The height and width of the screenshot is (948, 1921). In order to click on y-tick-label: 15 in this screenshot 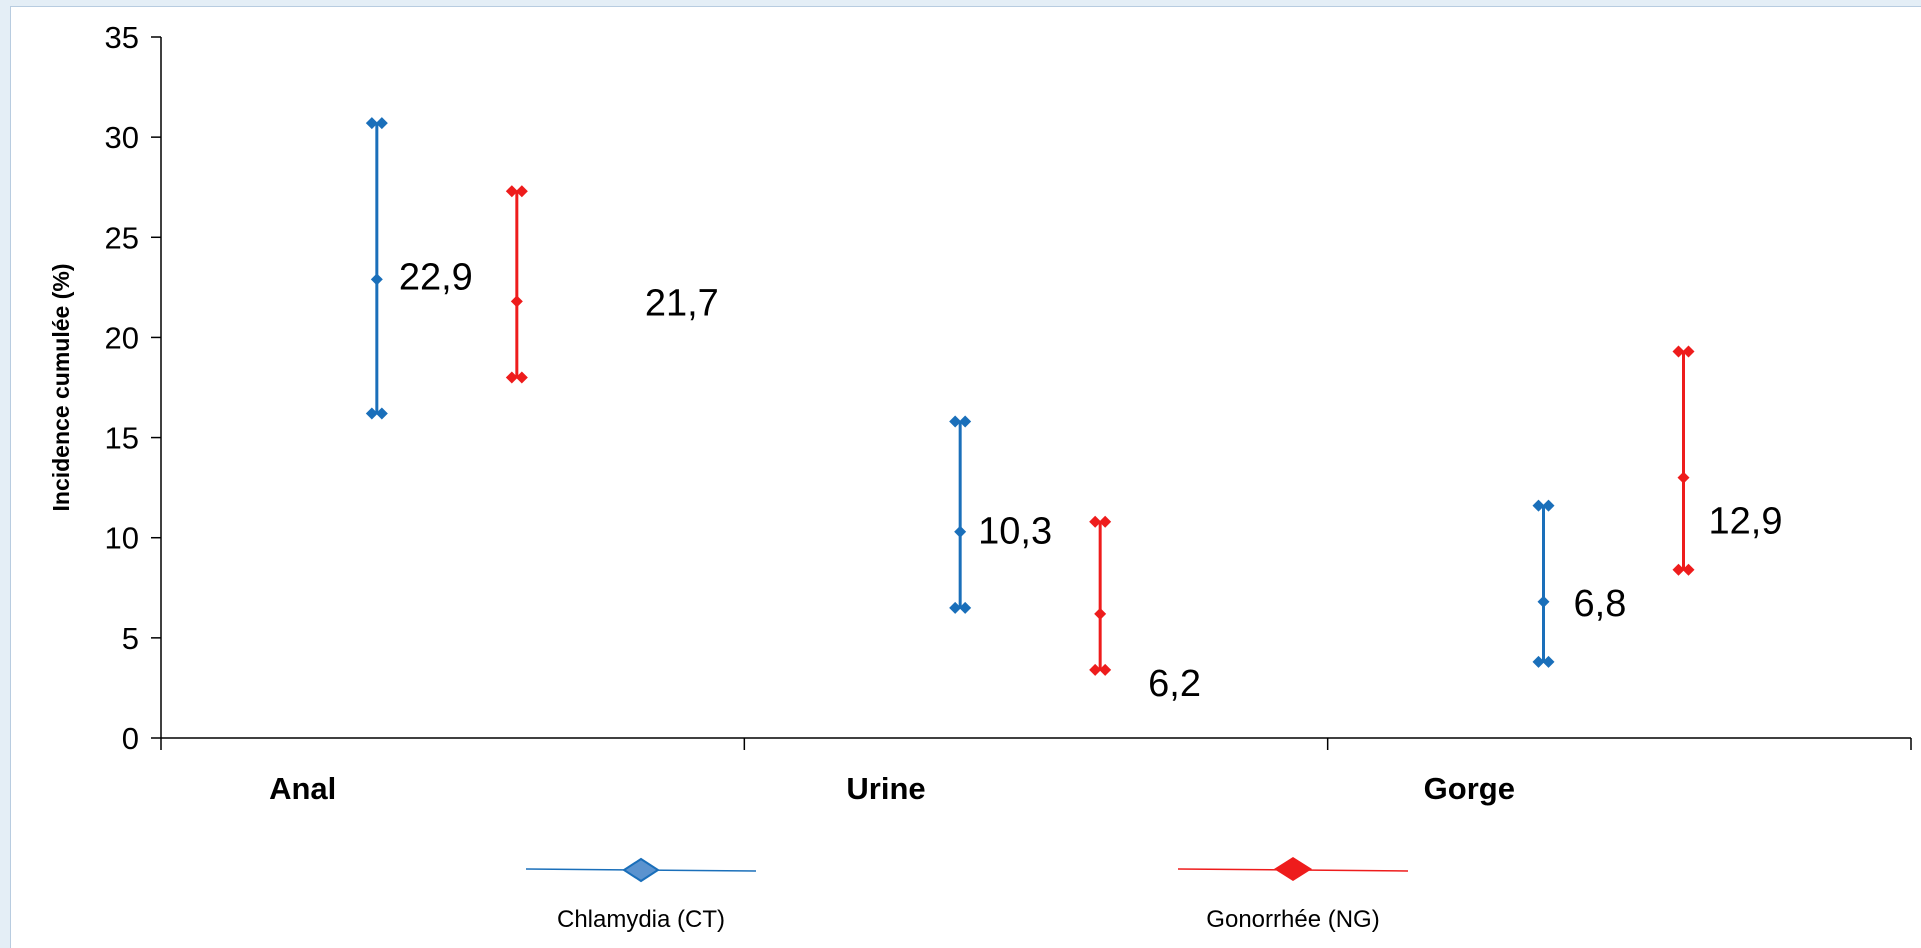, I will do `click(122, 438)`.